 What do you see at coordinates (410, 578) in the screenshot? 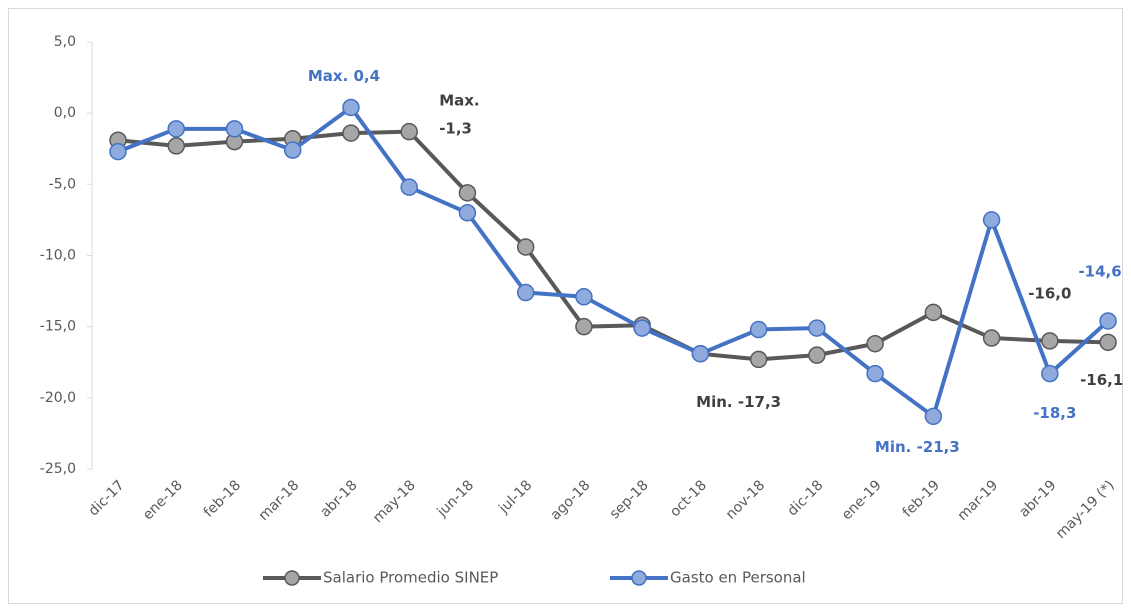
I see `legend-label: Salario Promedio SINEP` at bounding box center [410, 578].